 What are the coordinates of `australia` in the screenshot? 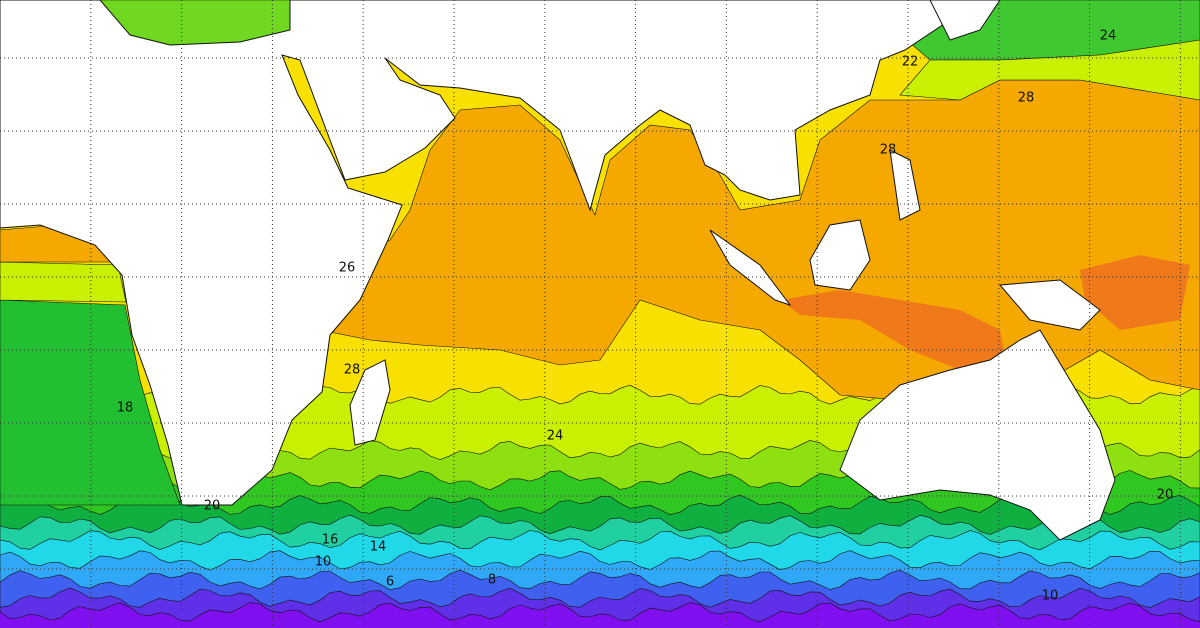 It's located at (977, 435).